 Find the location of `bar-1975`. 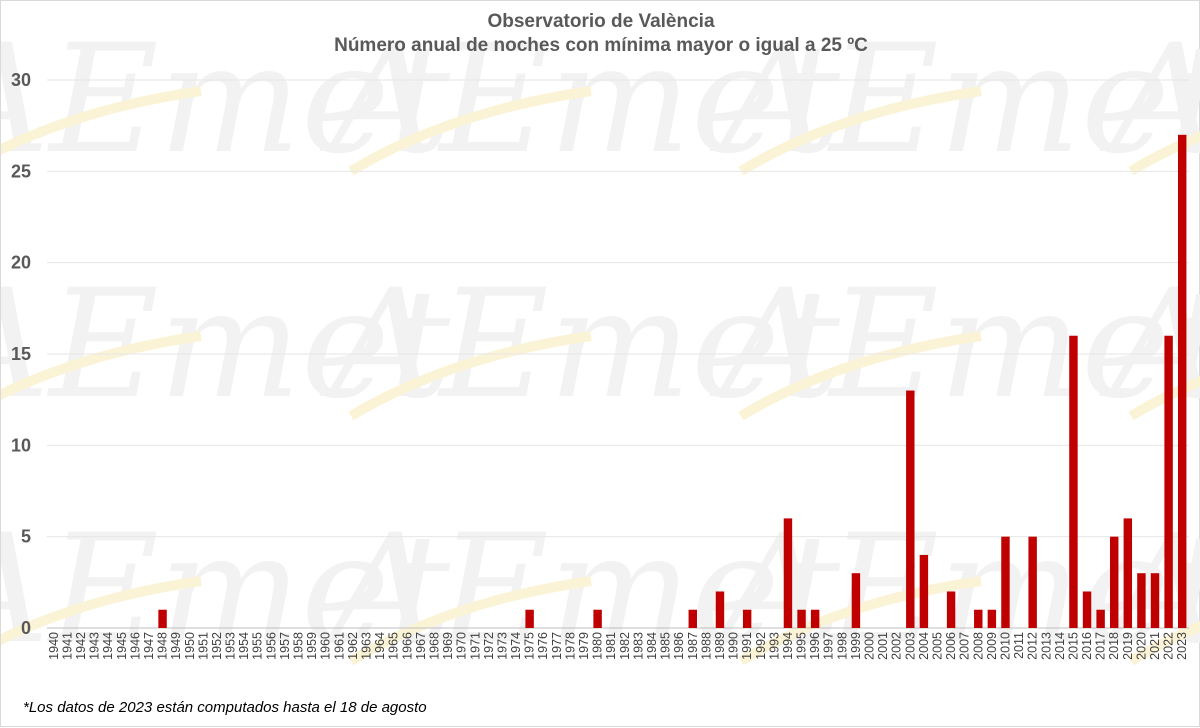

bar-1975 is located at coordinates (529, 618).